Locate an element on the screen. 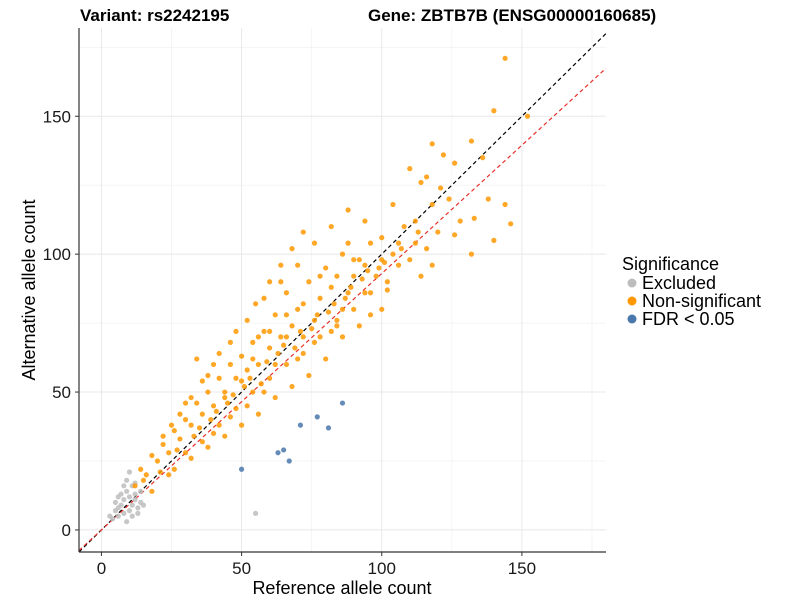  x-tick-label: 150 is located at coordinates (522, 568).